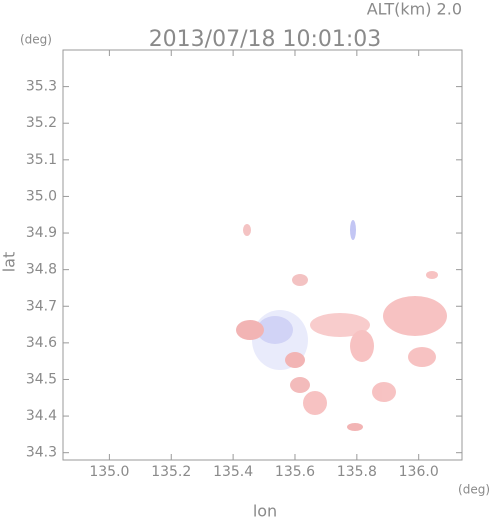 The image size is (491, 521). What do you see at coordinates (295, 472) in the screenshot?
I see `x-tick-label: 135.6` at bounding box center [295, 472].